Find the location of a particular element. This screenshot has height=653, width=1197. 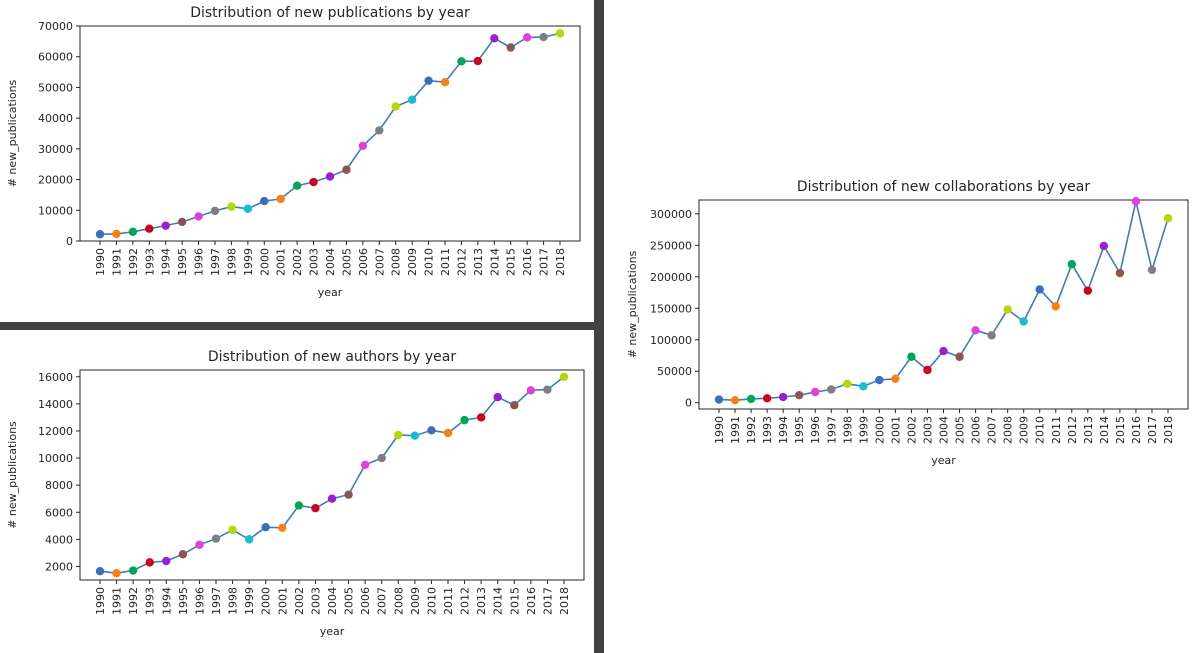

chart-title: Distribution of new publications by year is located at coordinates (330, 13).